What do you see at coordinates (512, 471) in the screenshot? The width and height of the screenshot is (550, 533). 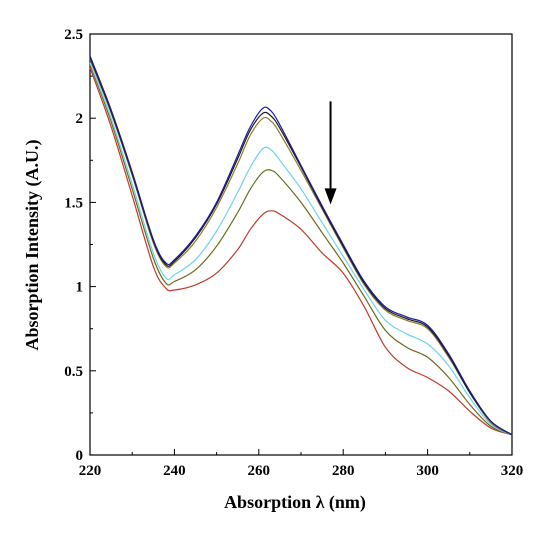 I see `x-tick-label: 320` at bounding box center [512, 471].